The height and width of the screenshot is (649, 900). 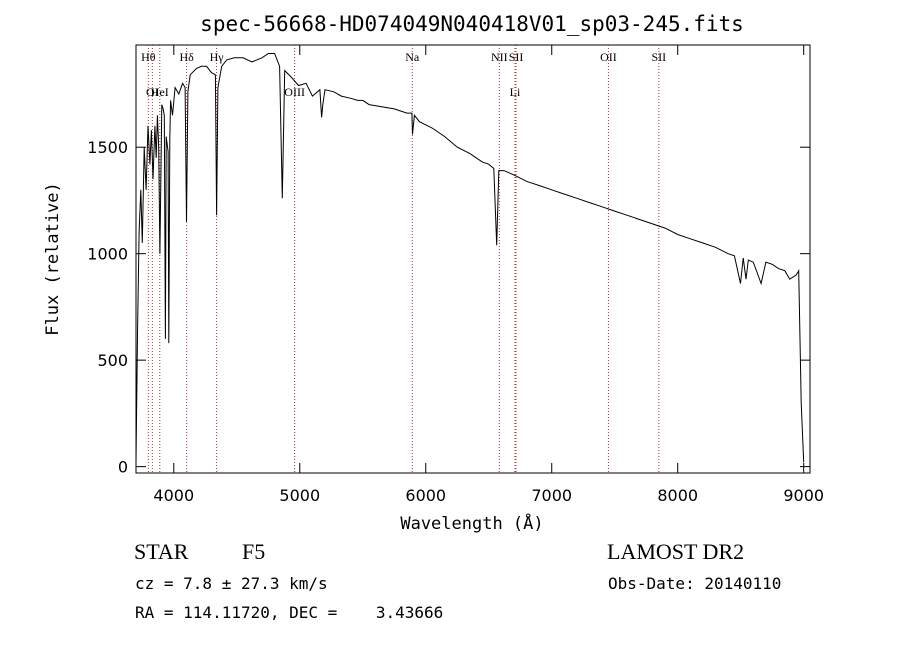 What do you see at coordinates (231, 583) in the screenshot?
I see `redshift-text: cz = 7.8 ± 27.3 km/s` at bounding box center [231, 583].